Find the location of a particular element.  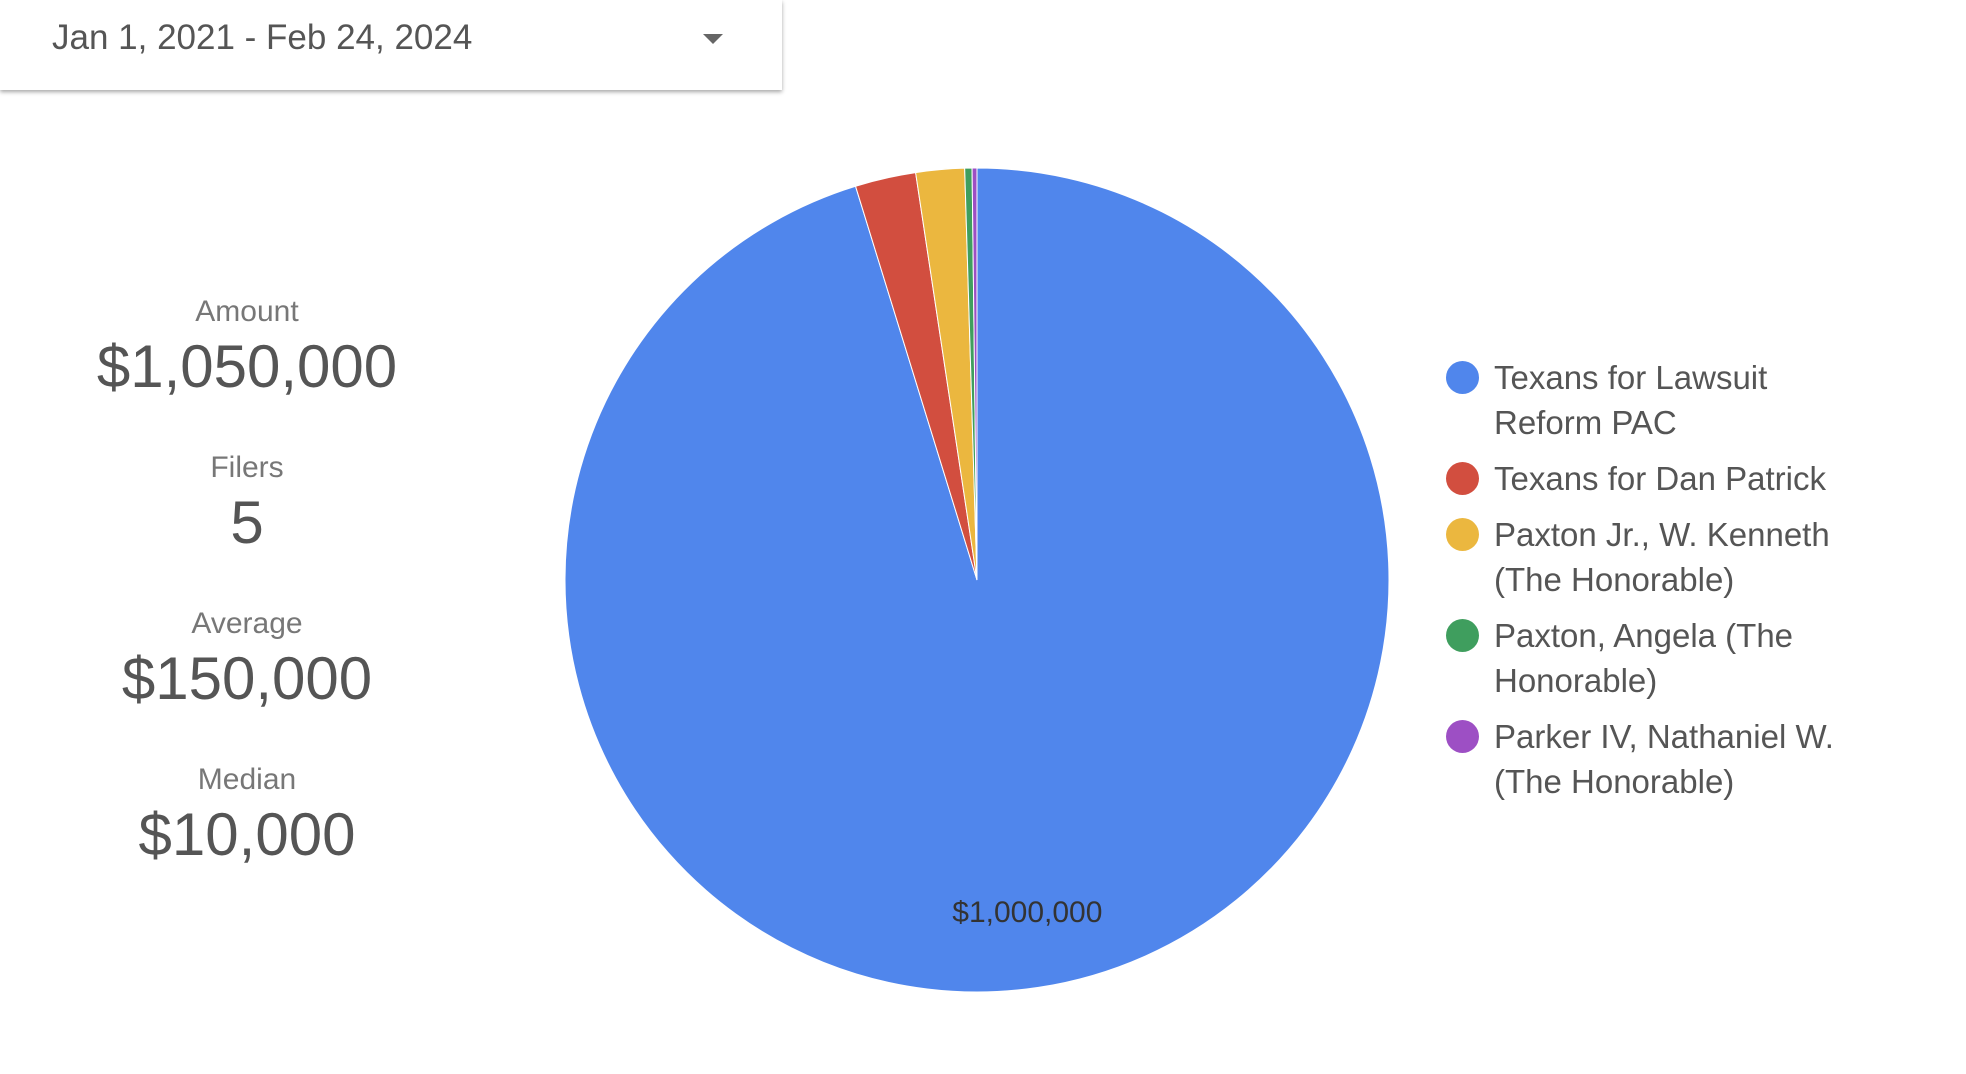

legend-label: Paxton, Angela (The Honorable) is located at coordinates (1644, 658).